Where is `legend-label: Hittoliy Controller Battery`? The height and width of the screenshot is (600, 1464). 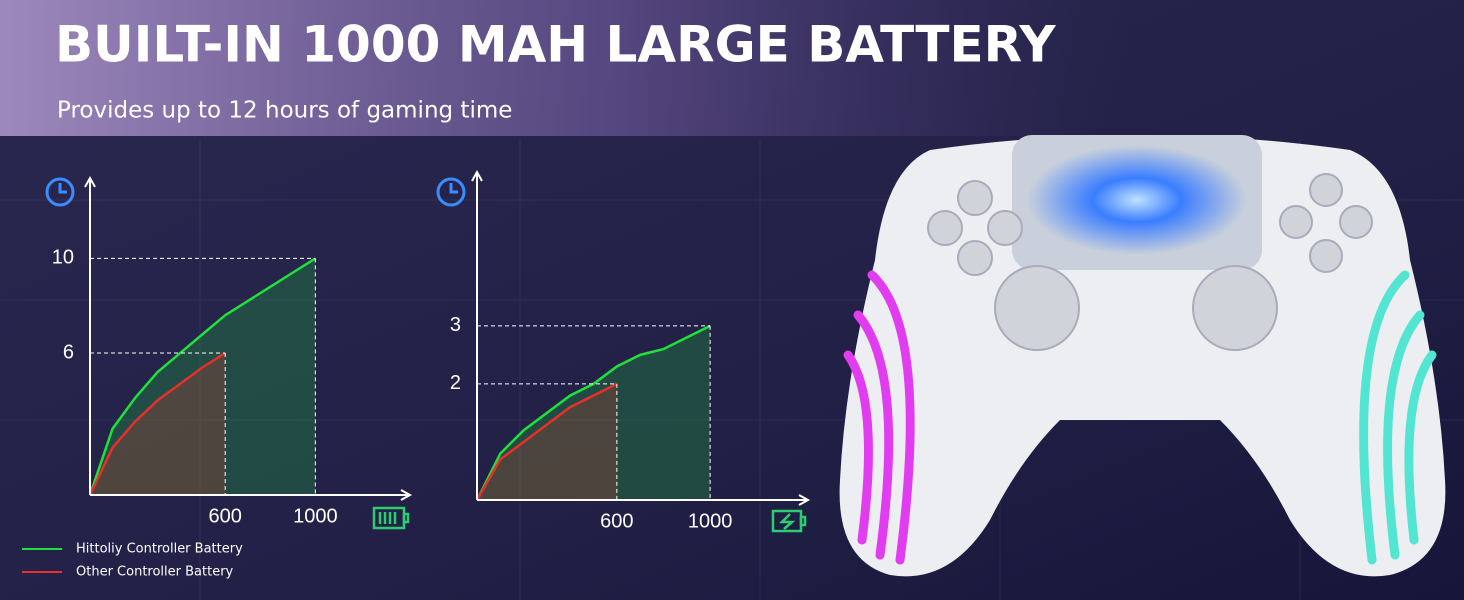 legend-label: Hittoliy Controller Battery is located at coordinates (159, 549).